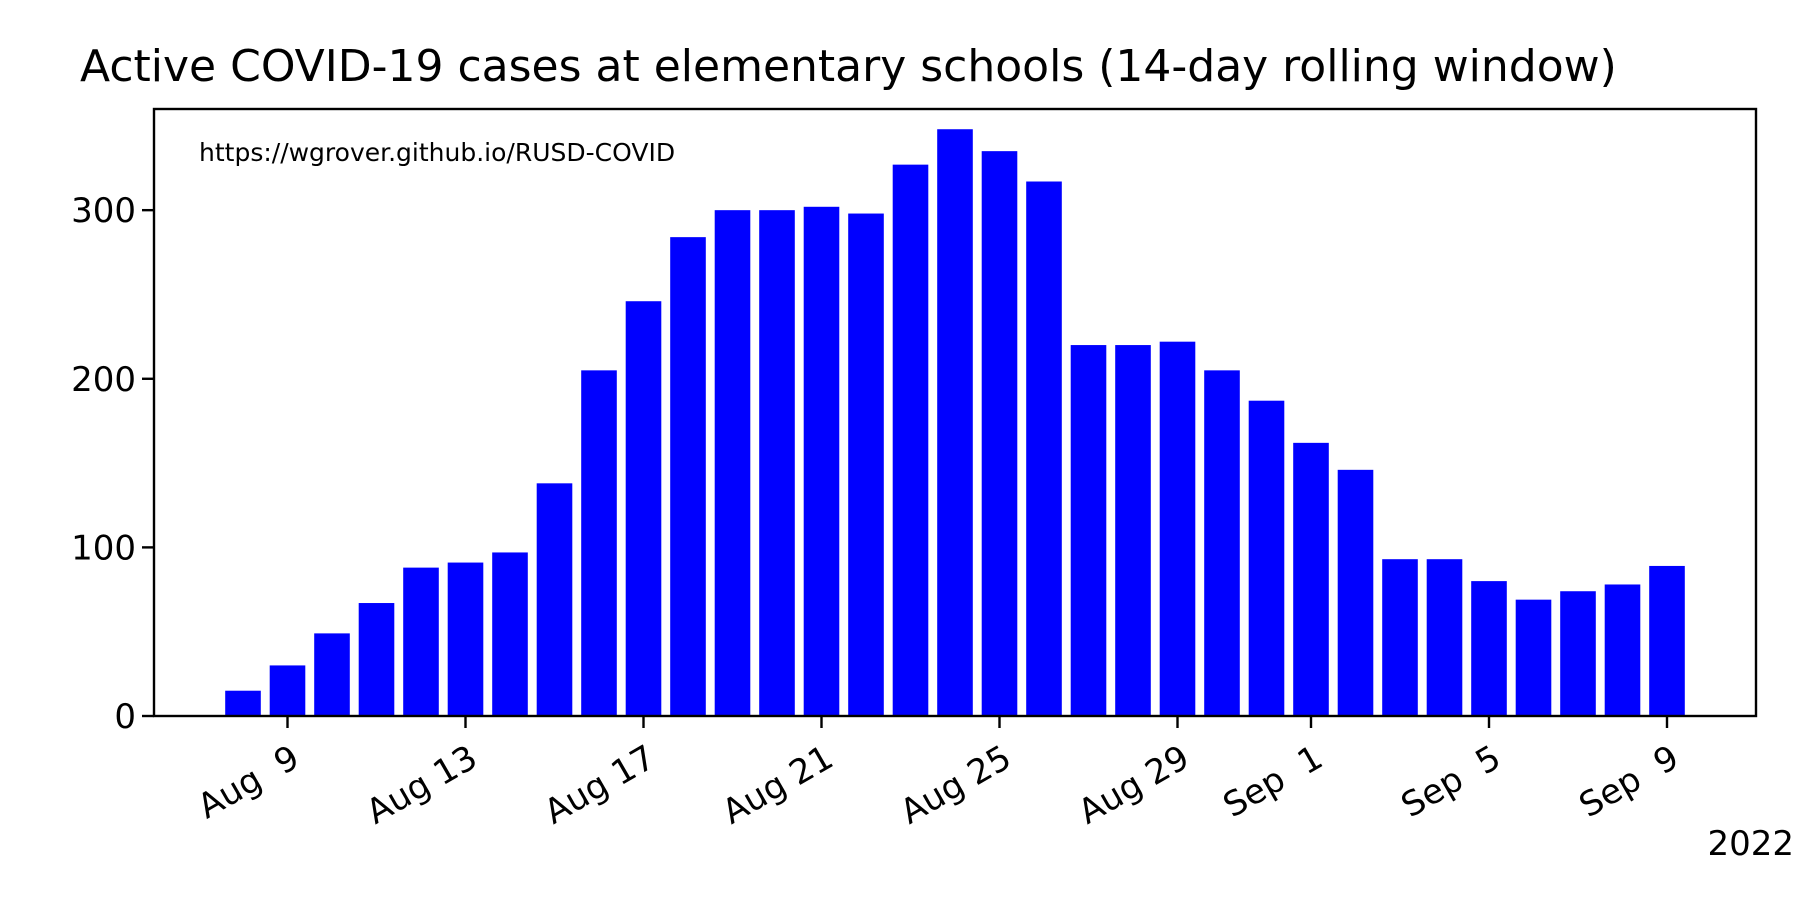  Describe the element at coordinates (1273, 782) in the screenshot. I see `x-tick-label: Sep 1` at that location.